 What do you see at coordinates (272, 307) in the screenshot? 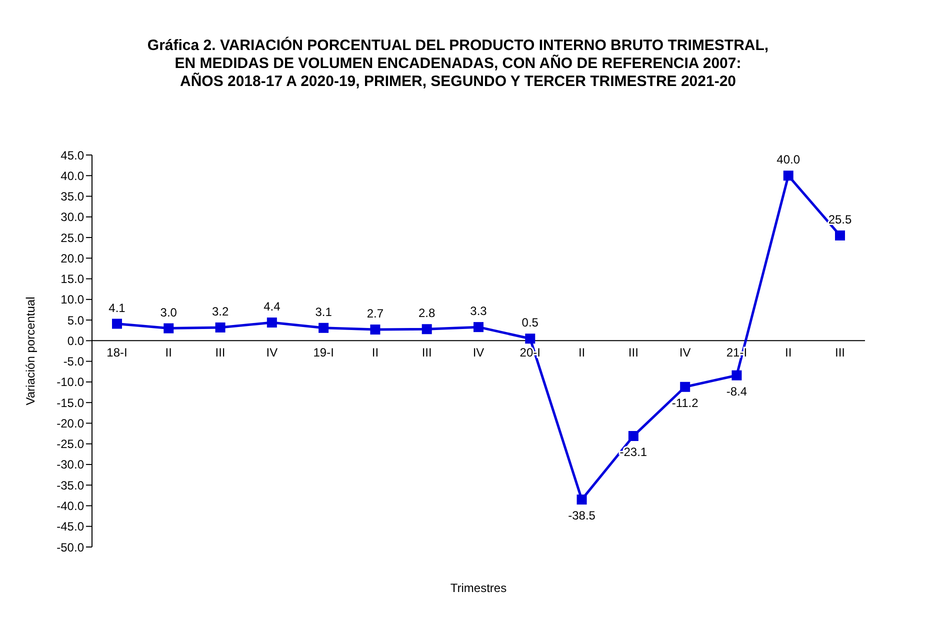
I see `data-label: 4.4` at bounding box center [272, 307].